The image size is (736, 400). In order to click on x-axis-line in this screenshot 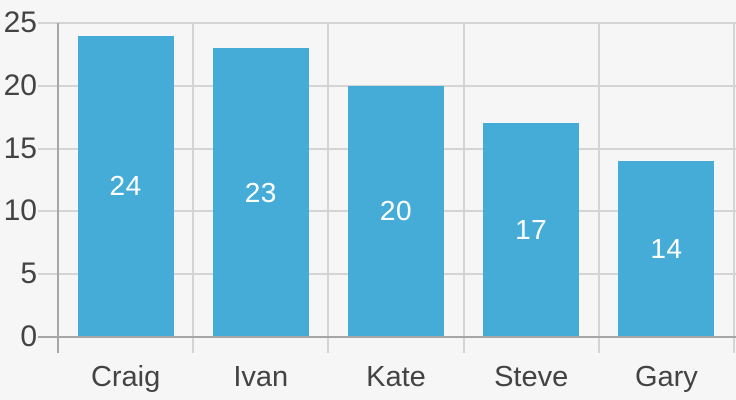, I will do `click(387, 337)`.